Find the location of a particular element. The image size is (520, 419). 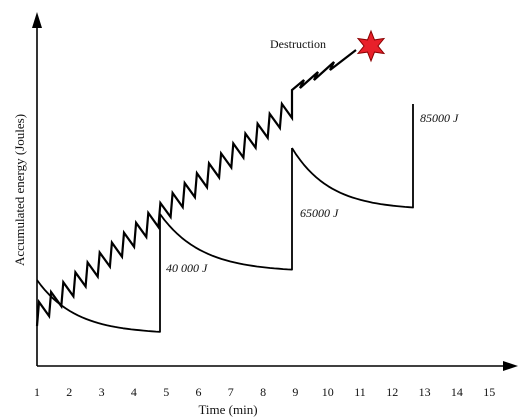

destruction-label: Destruction is located at coordinates (298, 44).